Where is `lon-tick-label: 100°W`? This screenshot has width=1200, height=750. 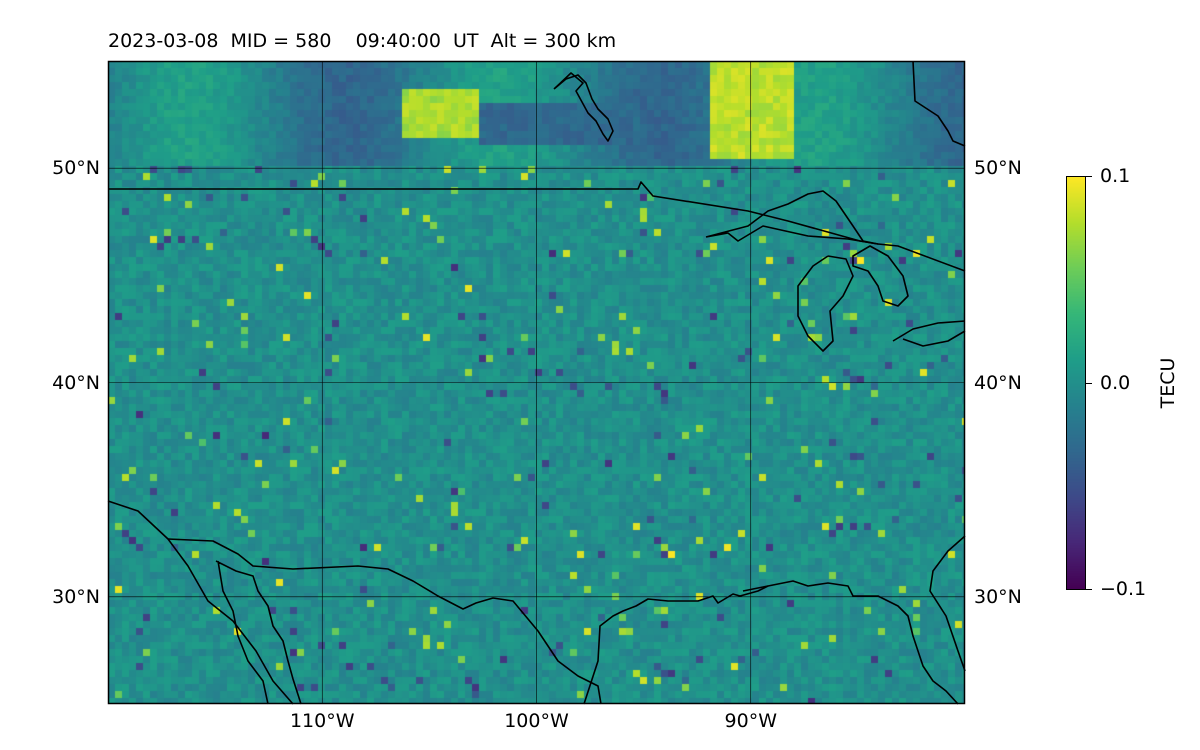 lon-tick-label: 100°W is located at coordinates (536, 721).